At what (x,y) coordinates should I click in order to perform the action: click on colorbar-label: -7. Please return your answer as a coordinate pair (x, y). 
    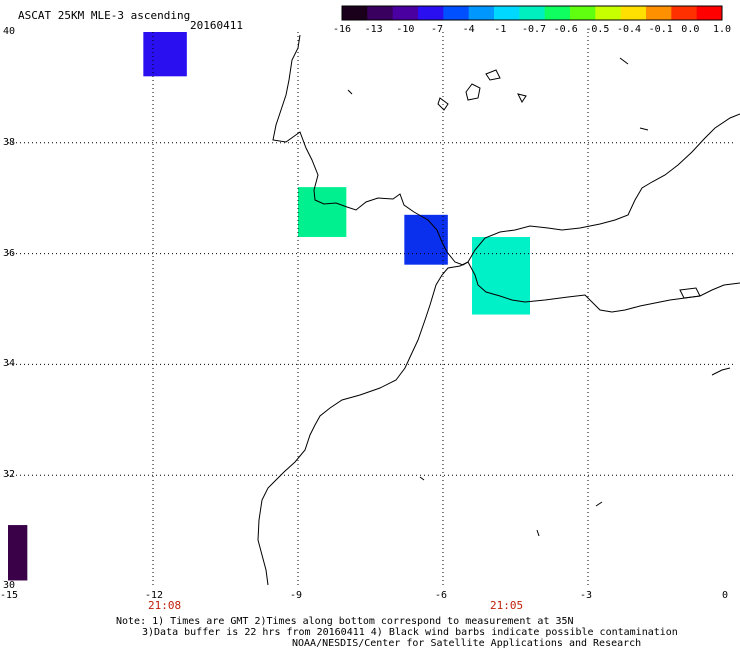
    Looking at the image, I should click on (437, 29).